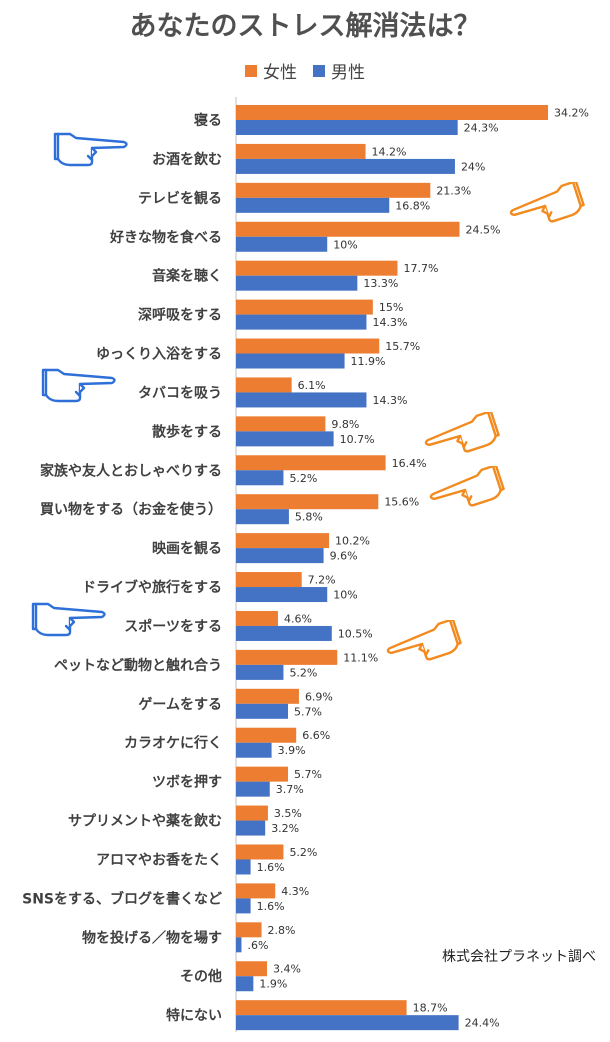 This screenshot has width=610, height=1042. What do you see at coordinates (453, 190) in the screenshot?
I see `value-label-female: 21.3%` at bounding box center [453, 190].